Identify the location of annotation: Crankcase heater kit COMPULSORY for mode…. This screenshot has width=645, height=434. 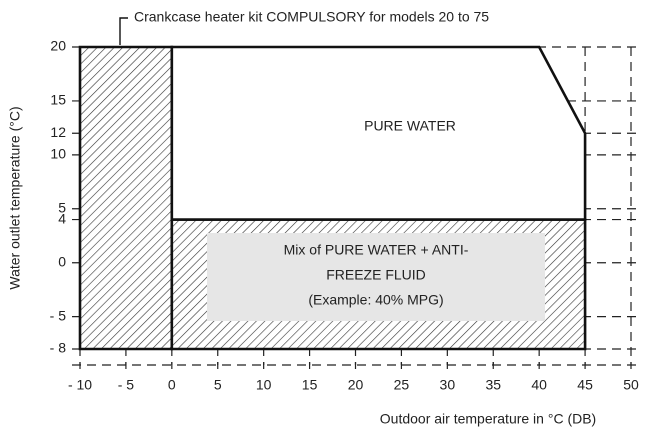
(311, 17).